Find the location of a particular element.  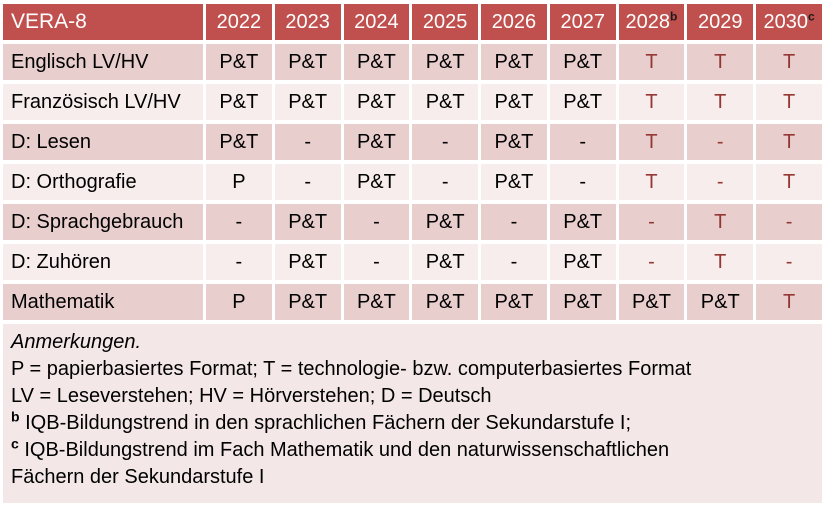

year-header-2029: 2029 is located at coordinates (720, 22).